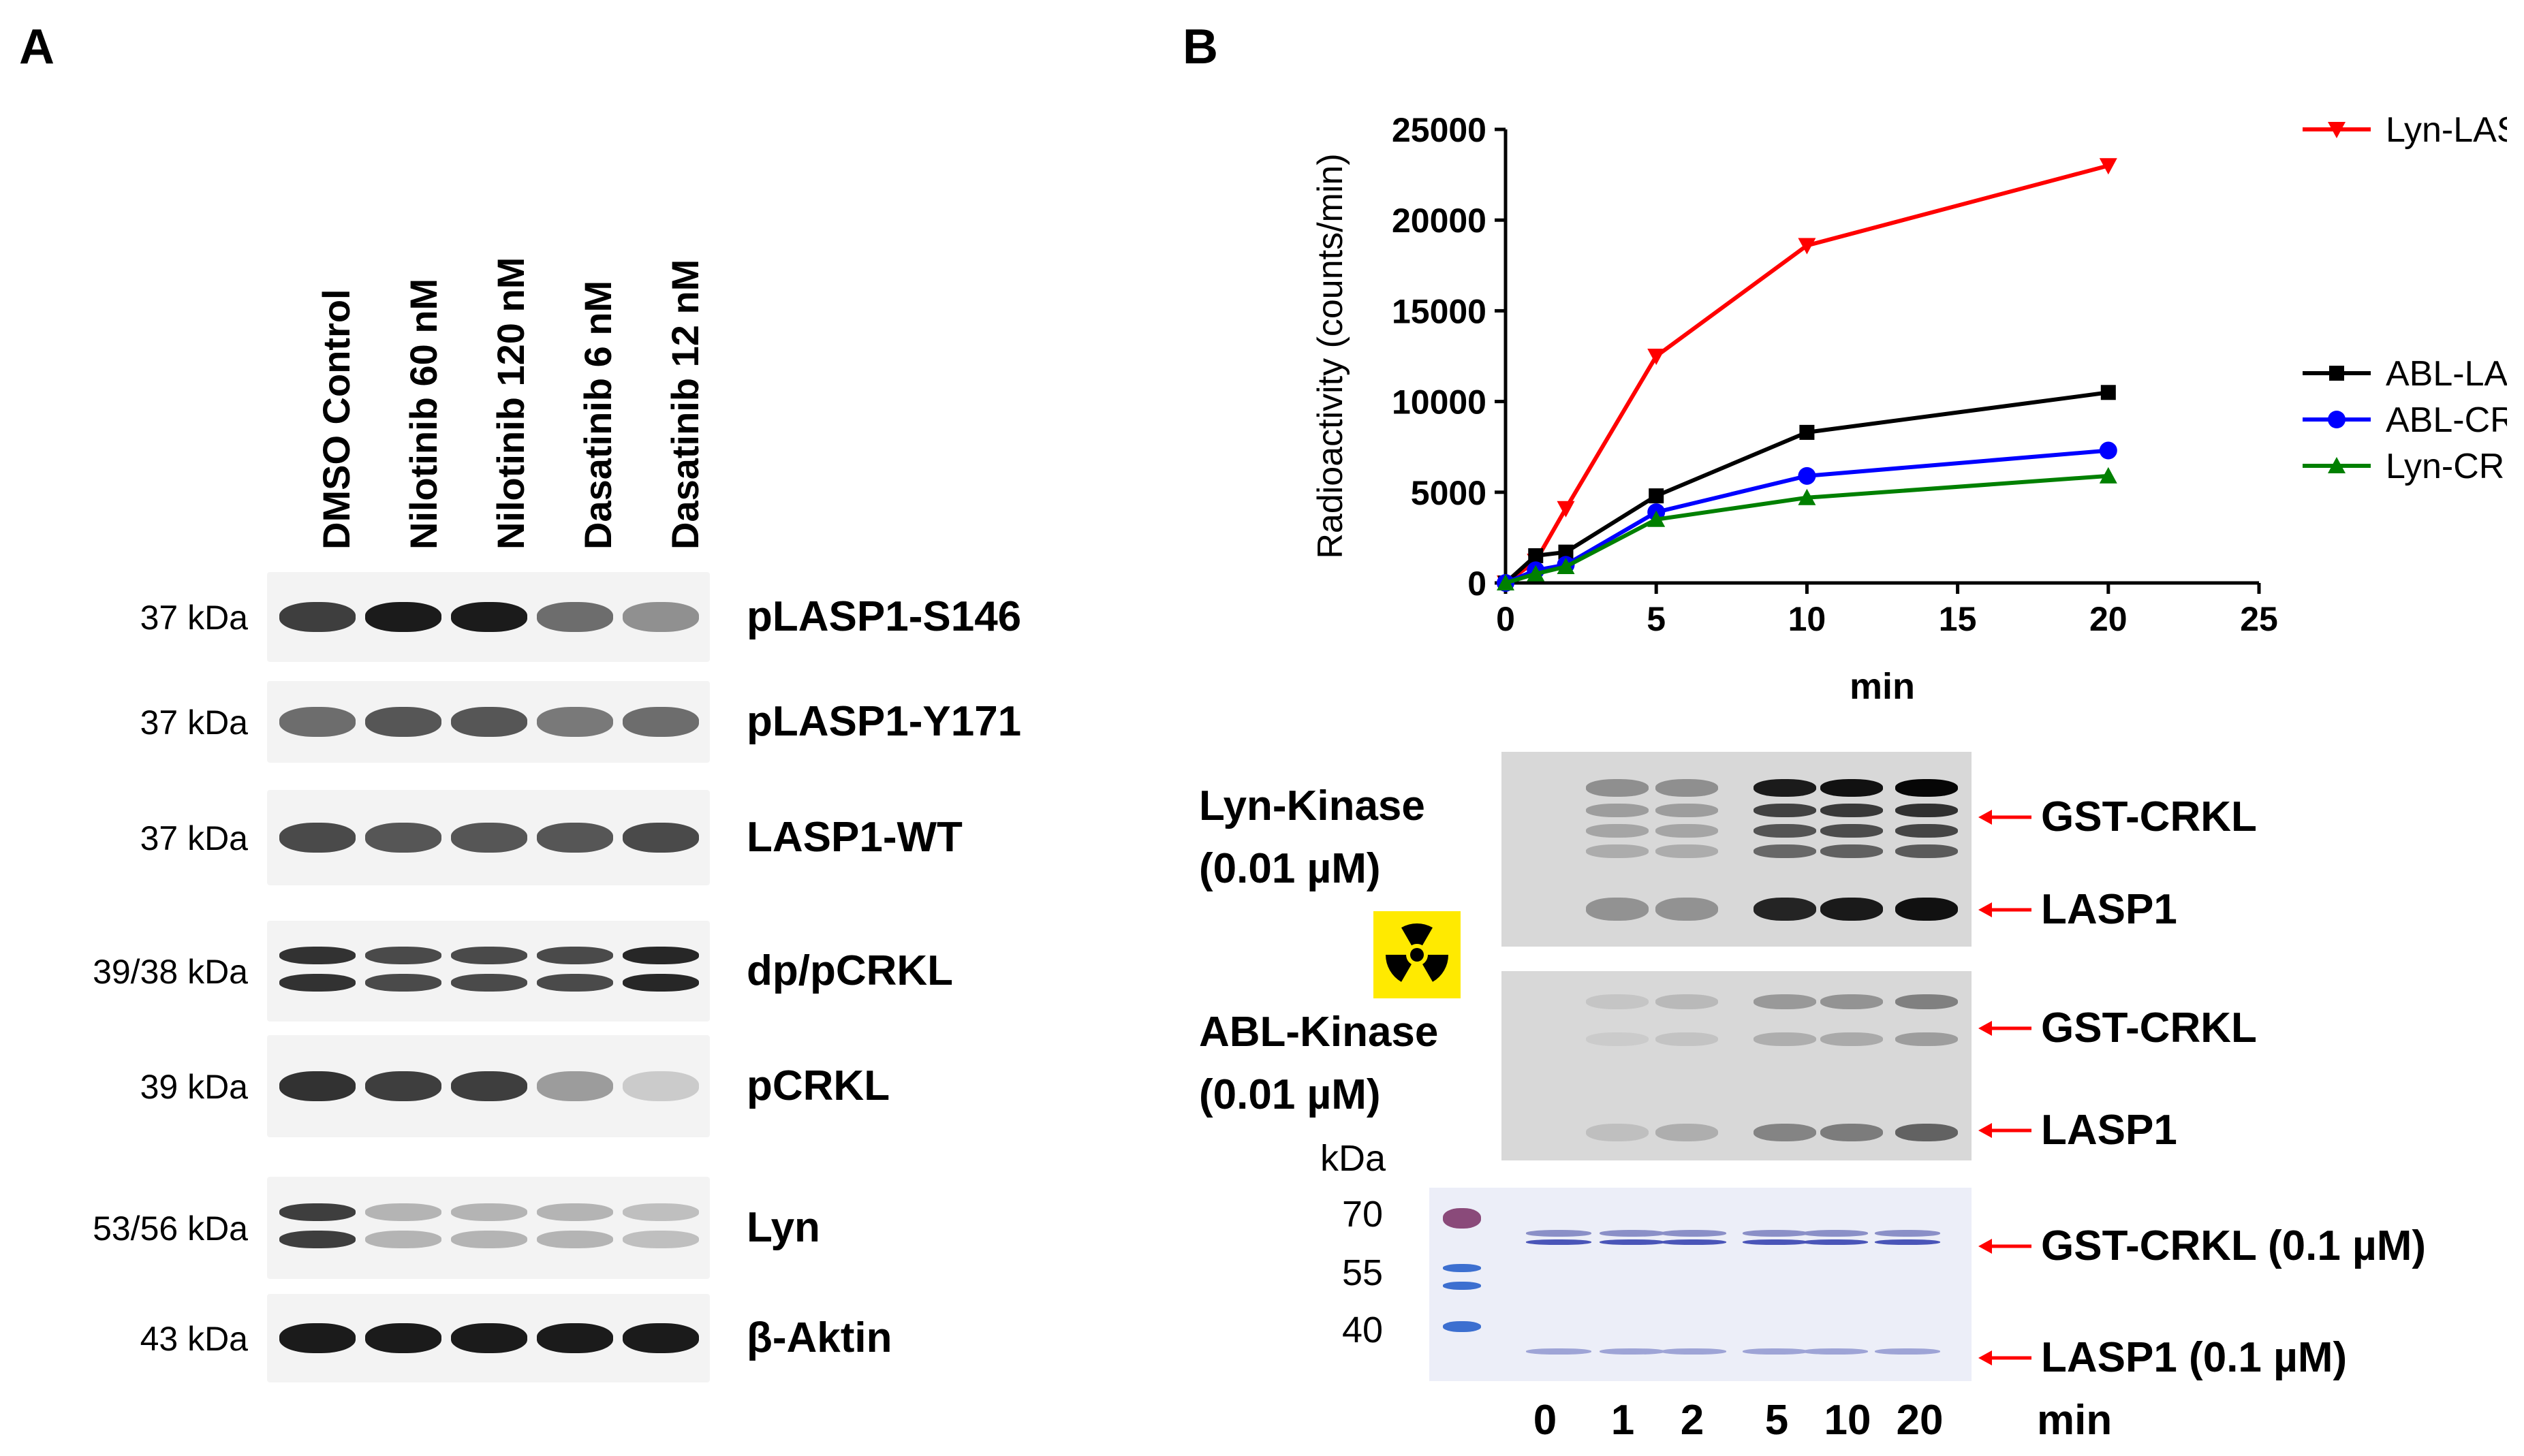 This screenshot has width=2524, height=1456. Describe the element at coordinates (850, 970) in the screenshot. I see `blot-name-4: dp/pCRKL` at that location.